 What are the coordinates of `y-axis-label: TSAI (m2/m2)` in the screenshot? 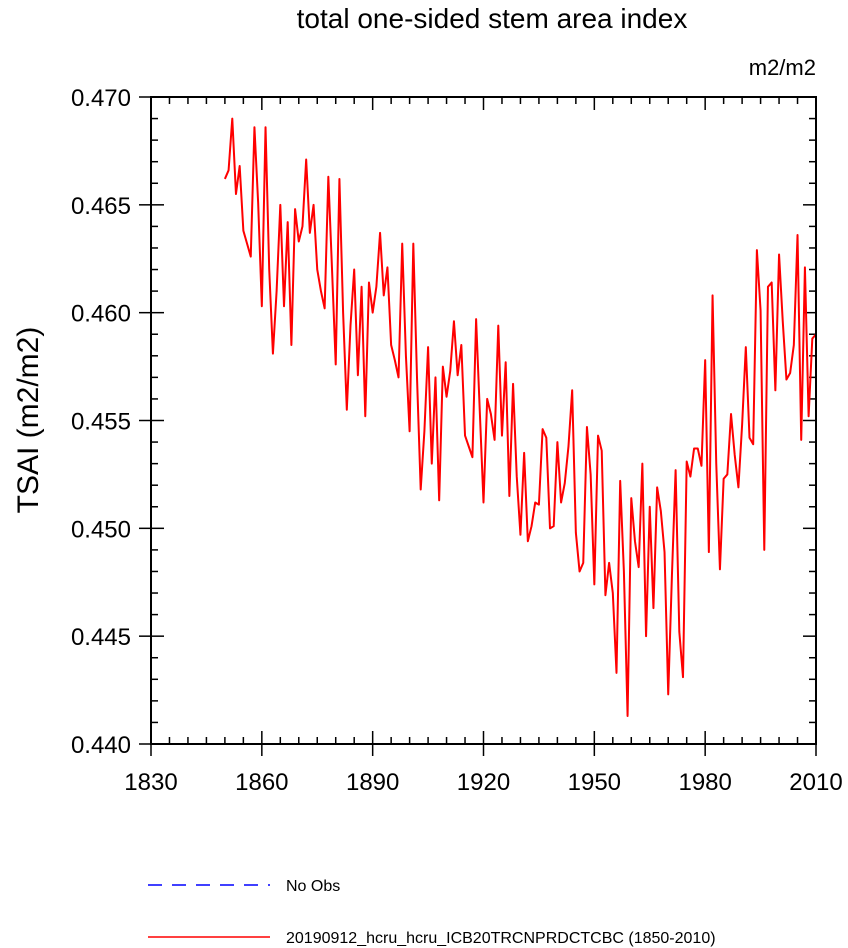 It's located at (28, 420).